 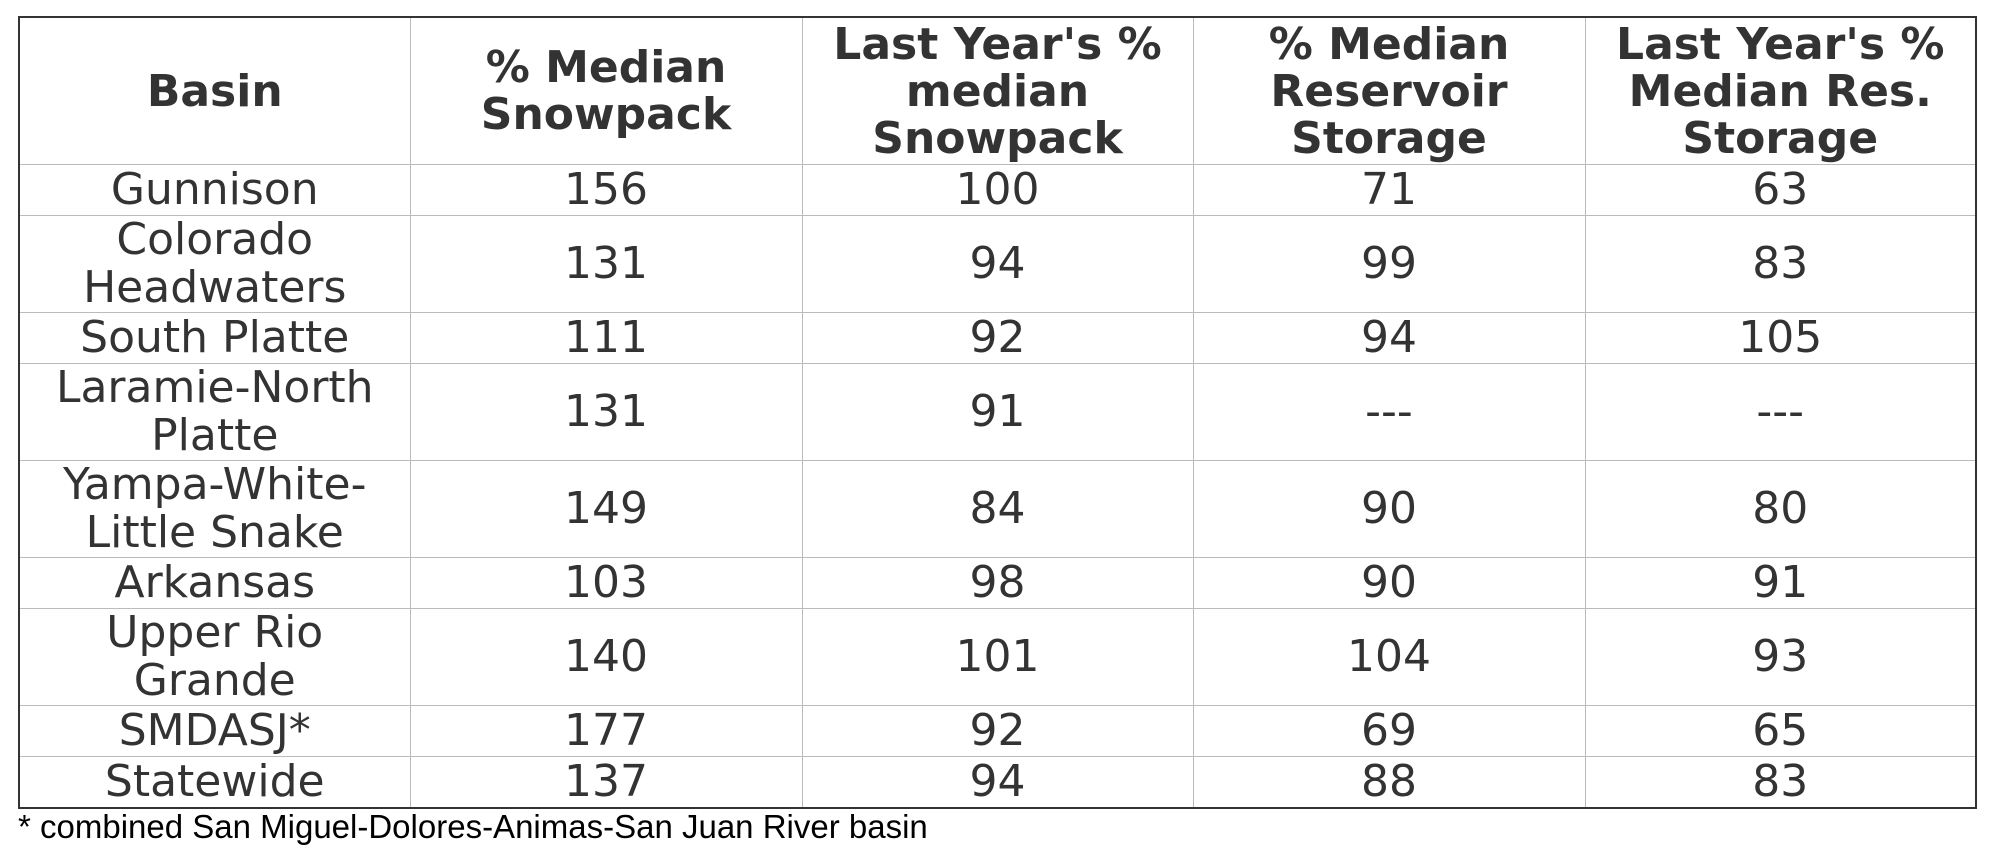 What do you see at coordinates (1389, 90) in the screenshot?
I see `header-cell: % Median Reservoir Storage` at bounding box center [1389, 90].